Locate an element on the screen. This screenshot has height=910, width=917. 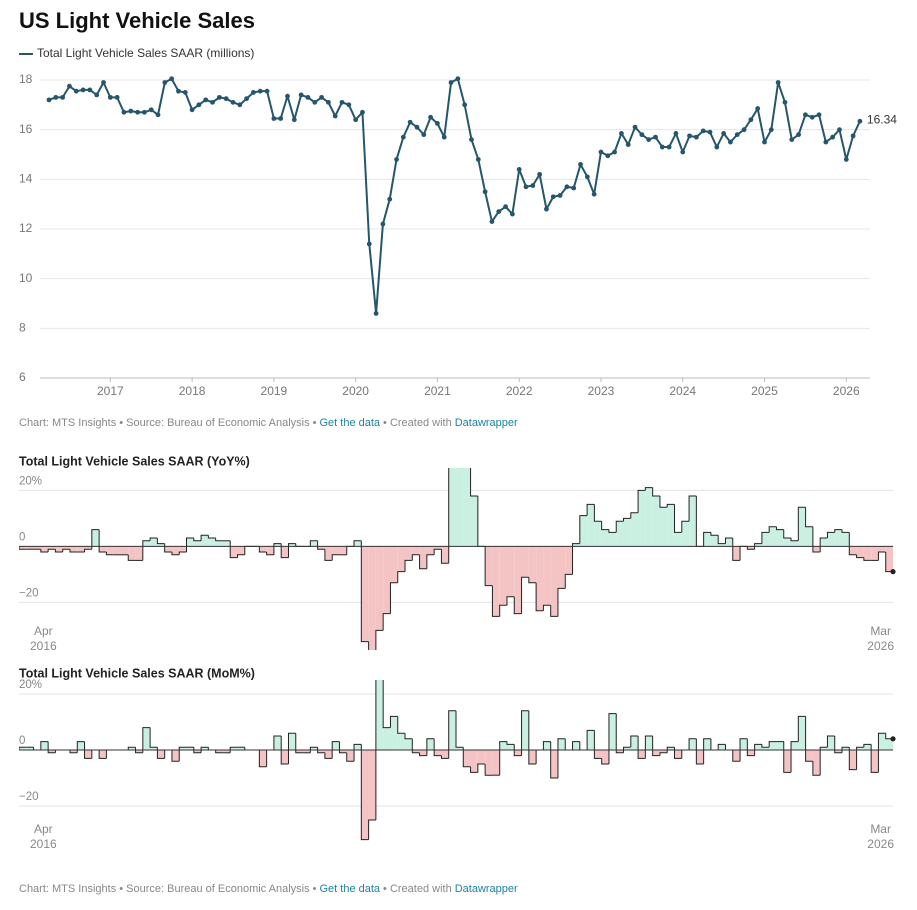
y-tick-label: 8 is located at coordinates (22, 328).